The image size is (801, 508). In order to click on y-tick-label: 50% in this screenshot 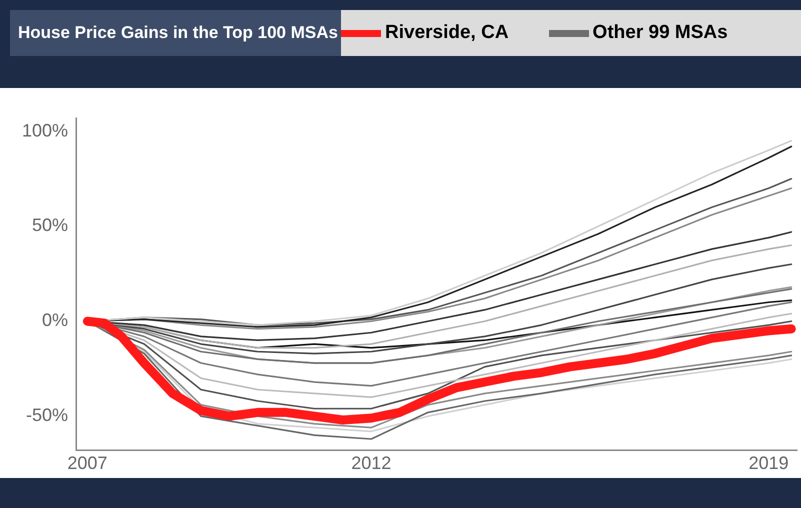, I will do `click(50, 225)`.